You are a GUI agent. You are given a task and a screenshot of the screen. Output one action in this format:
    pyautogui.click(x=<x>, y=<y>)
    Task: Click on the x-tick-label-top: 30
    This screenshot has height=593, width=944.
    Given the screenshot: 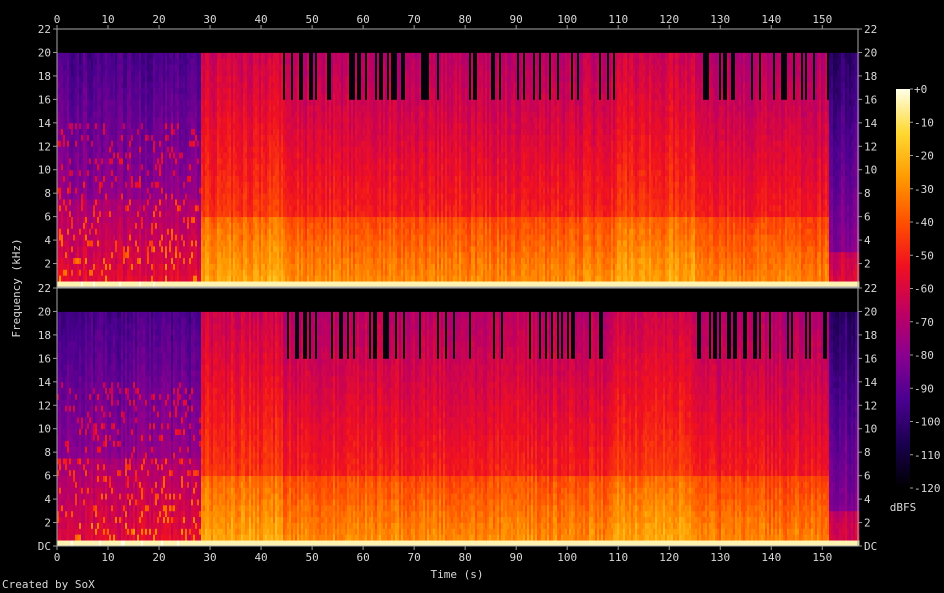 What is the action you would take?
    pyautogui.click(x=209, y=19)
    